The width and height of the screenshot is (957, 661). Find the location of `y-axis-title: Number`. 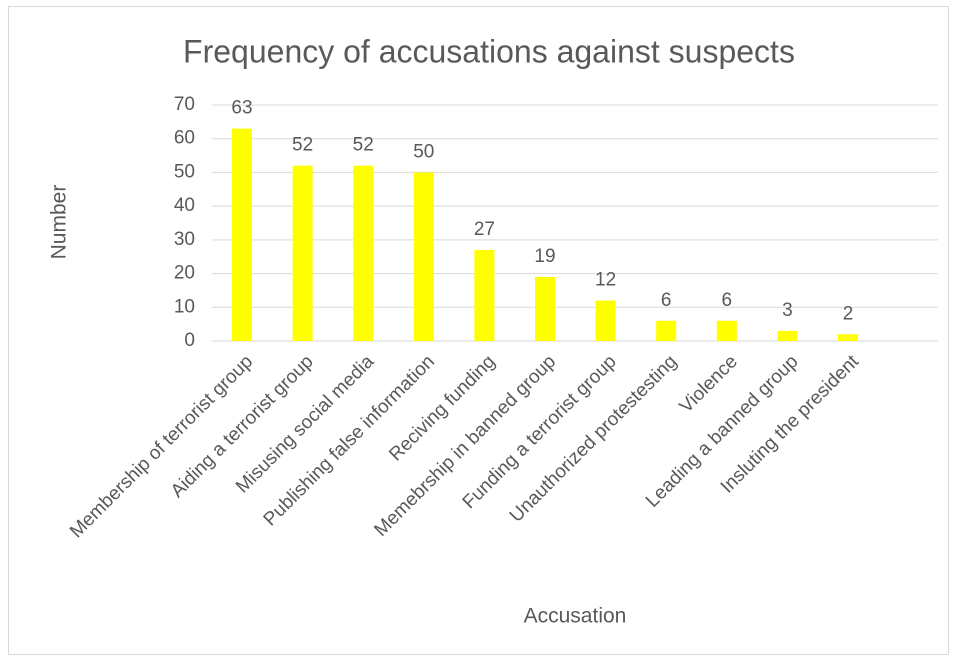

y-axis-title: Number is located at coordinates (59, 222).